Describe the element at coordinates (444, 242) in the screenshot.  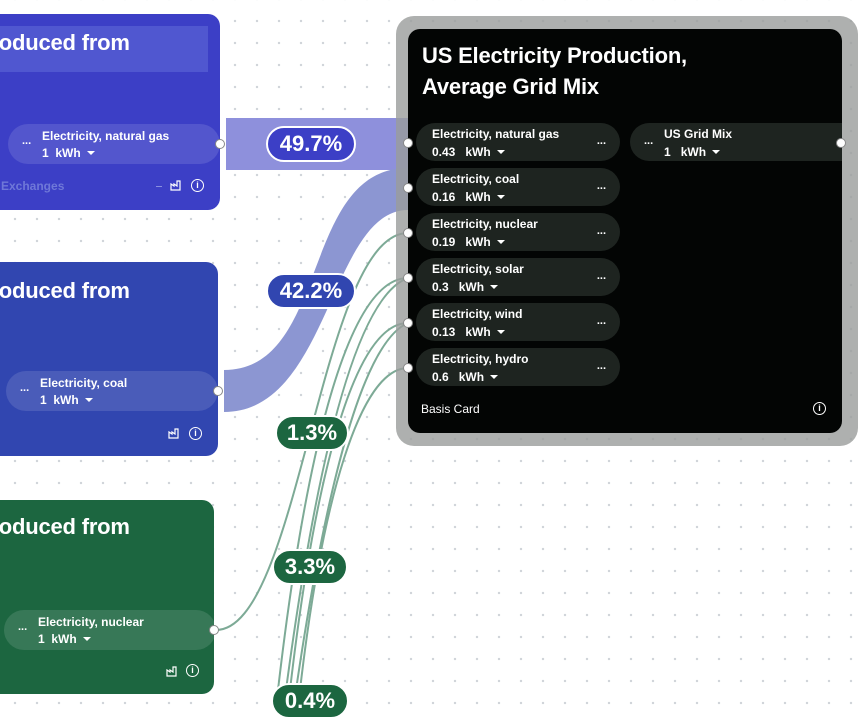
I see `input-amount: 0.19` at that location.